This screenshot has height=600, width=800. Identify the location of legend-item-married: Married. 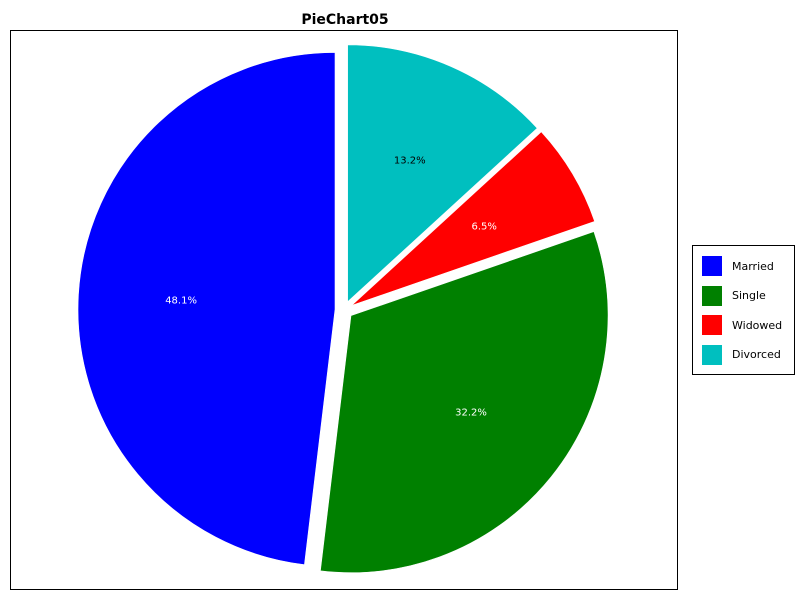
(738, 266).